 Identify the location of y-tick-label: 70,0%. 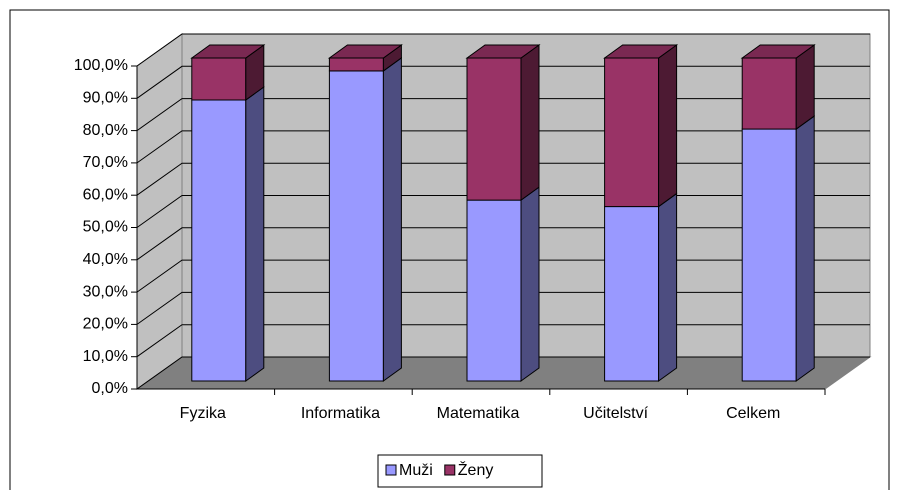
(105, 162).